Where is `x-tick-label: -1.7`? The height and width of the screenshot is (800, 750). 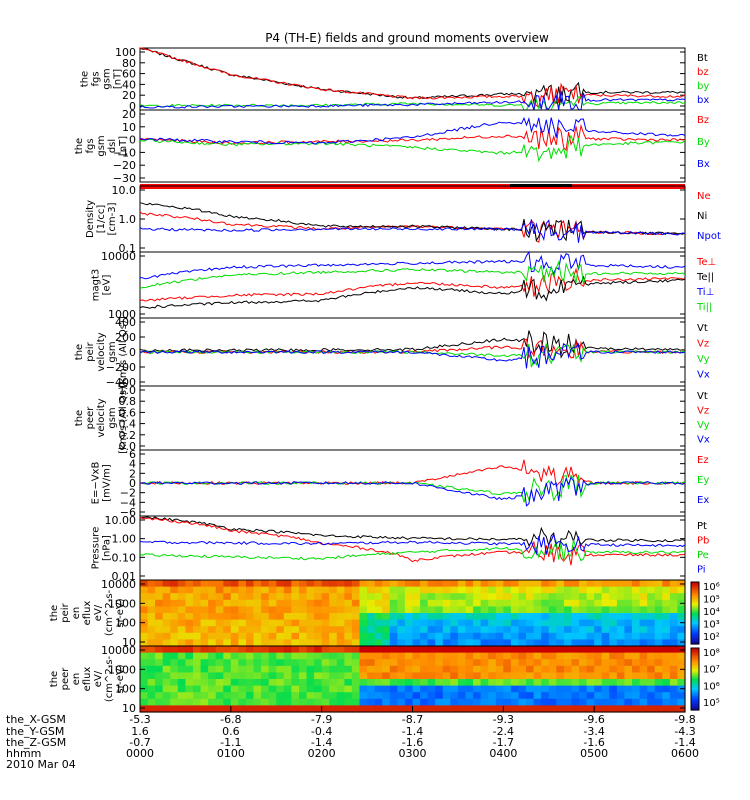
x-tick-label: -1.7 is located at coordinates (503, 742).